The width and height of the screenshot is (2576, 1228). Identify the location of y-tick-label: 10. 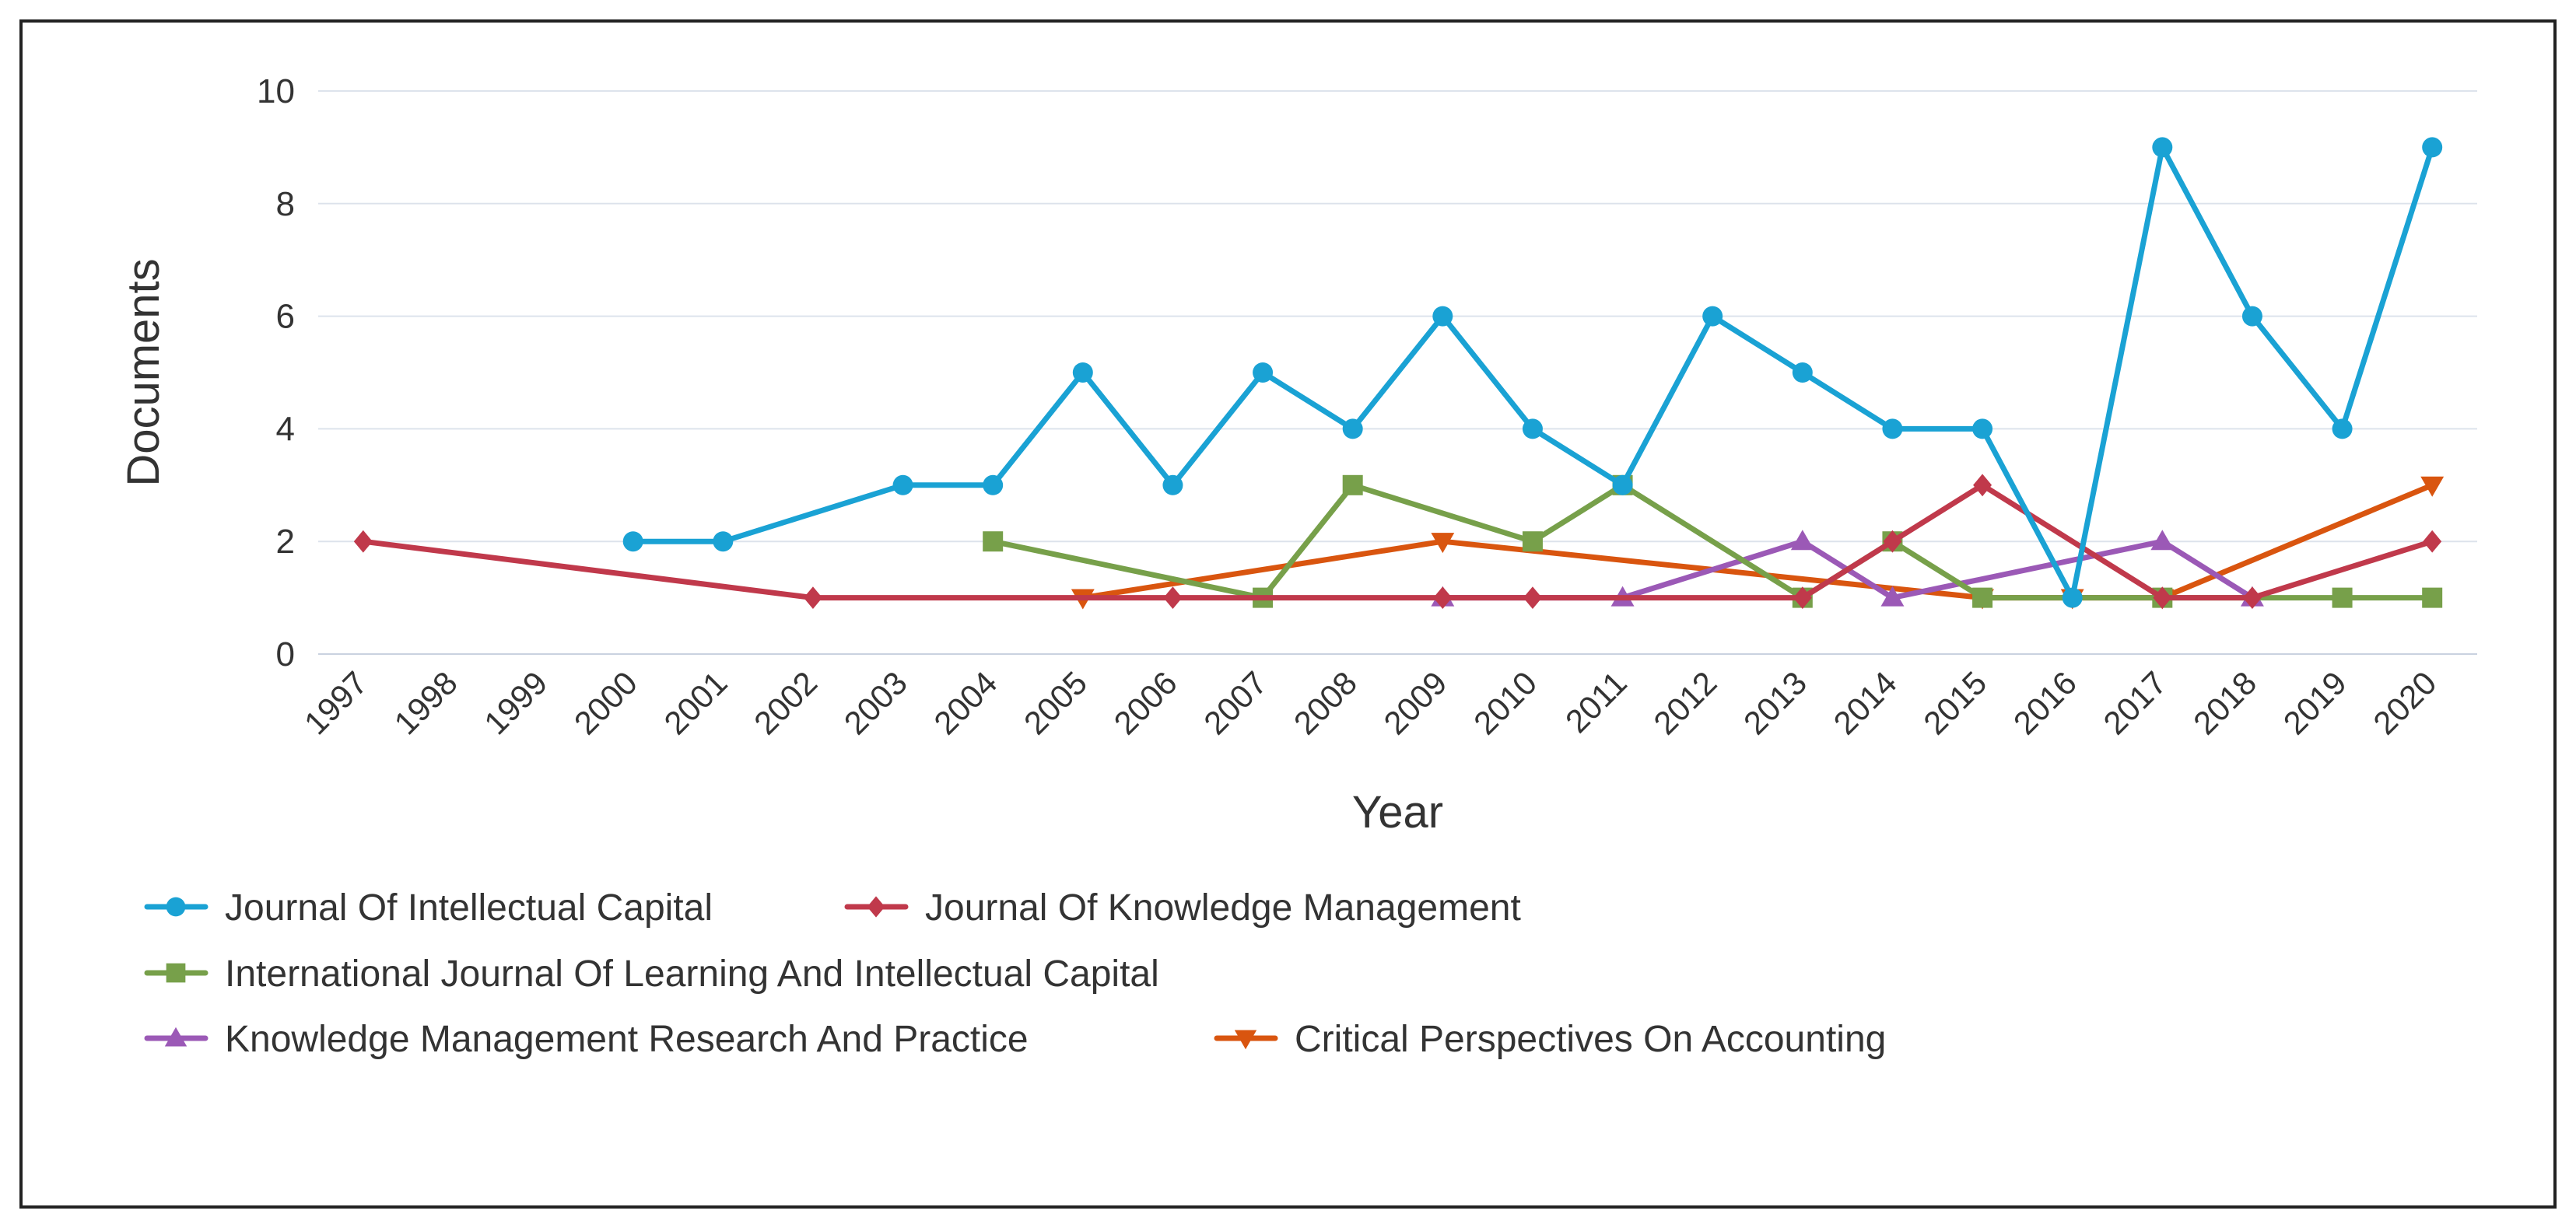
(276, 91).